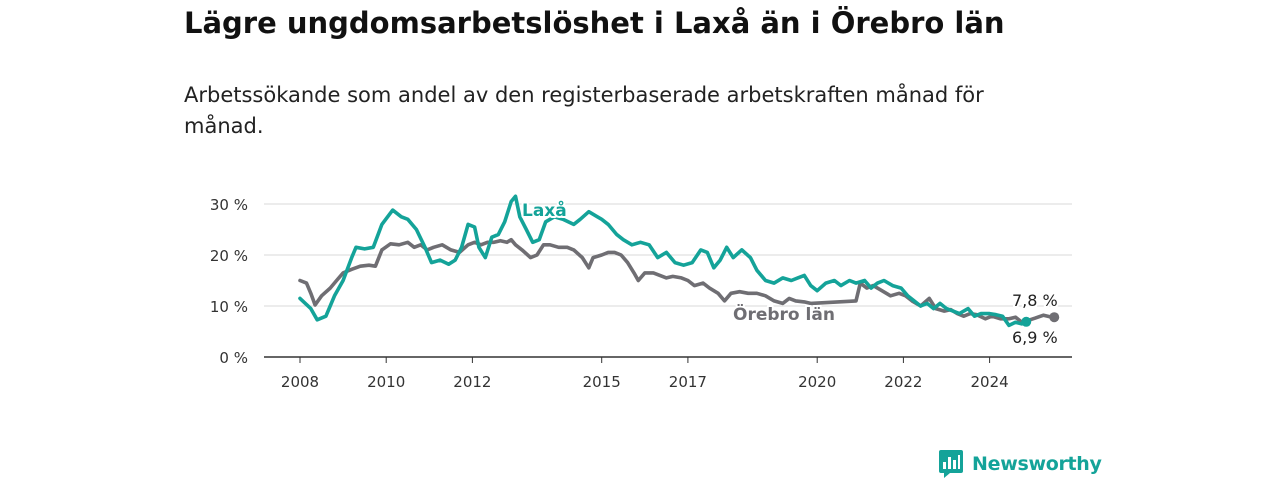  Describe the element at coordinates (229, 281) in the screenshot. I see `y-axis: 0 % 10 % 20 % 30 %` at that location.